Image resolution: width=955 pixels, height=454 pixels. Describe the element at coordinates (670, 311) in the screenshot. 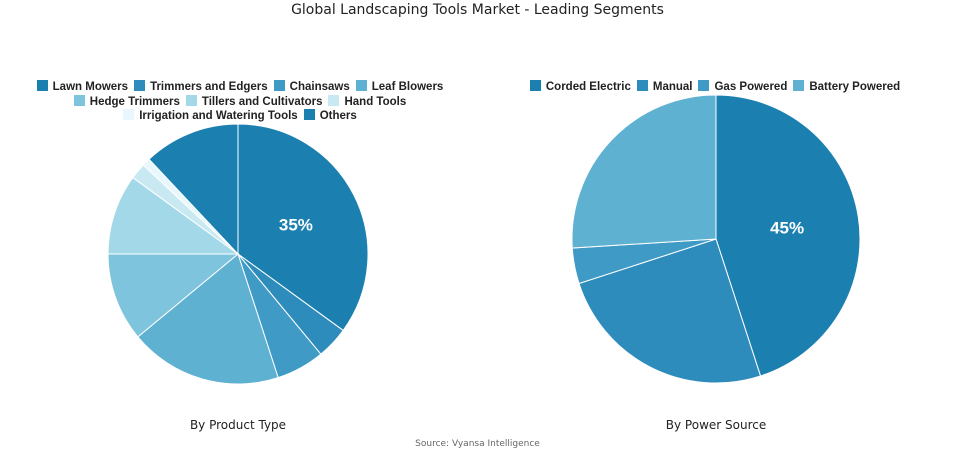

I see `pie-slice-manual` at that location.